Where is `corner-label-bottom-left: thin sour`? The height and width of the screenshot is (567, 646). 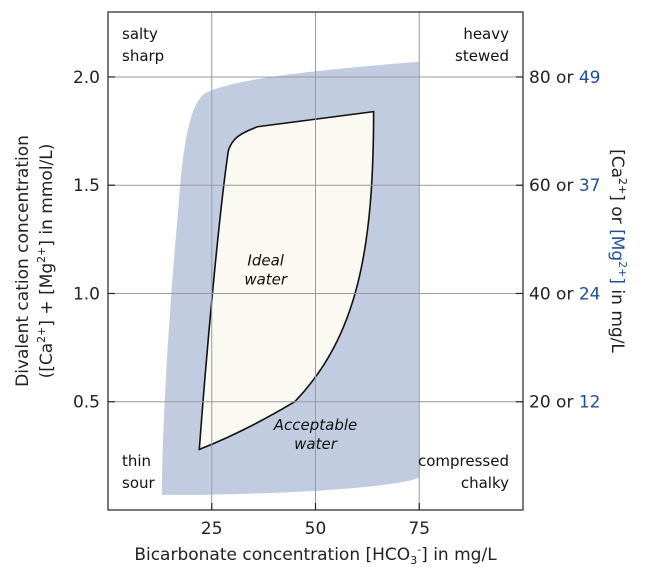
corner-label-bottom-left: thin sour is located at coordinates (138, 472).